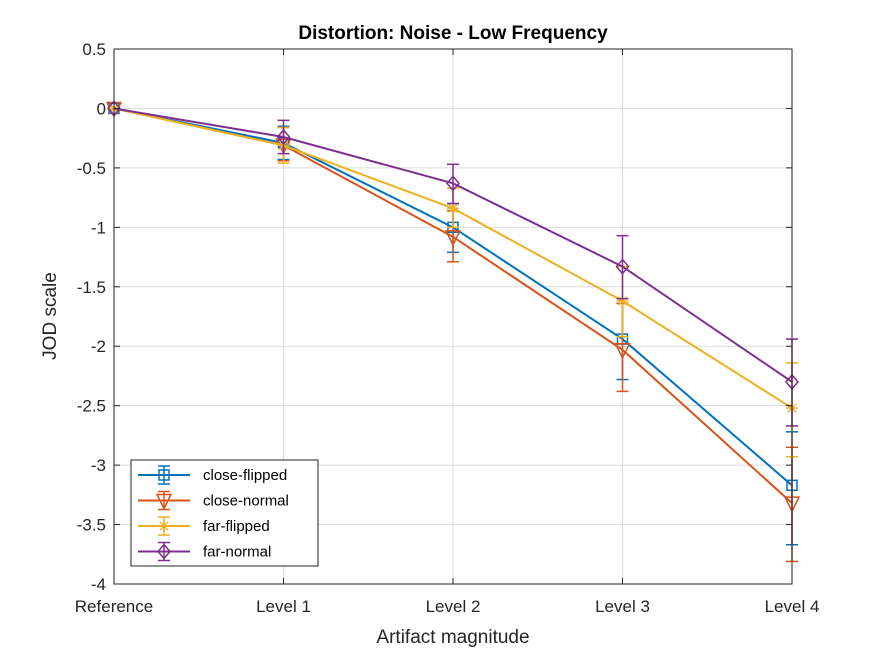 This screenshot has width=875, height=656. Describe the element at coordinates (98, 346) in the screenshot. I see `y-tick-label: -2` at that location.